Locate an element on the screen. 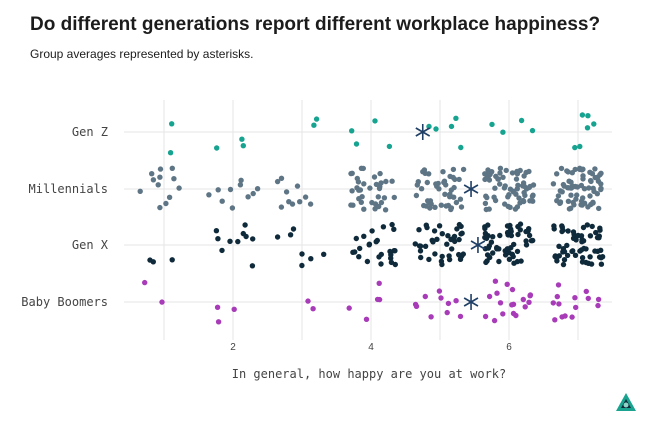 The width and height of the screenshot is (655, 422). y-tick-label: Gen Z is located at coordinates (90, 132).